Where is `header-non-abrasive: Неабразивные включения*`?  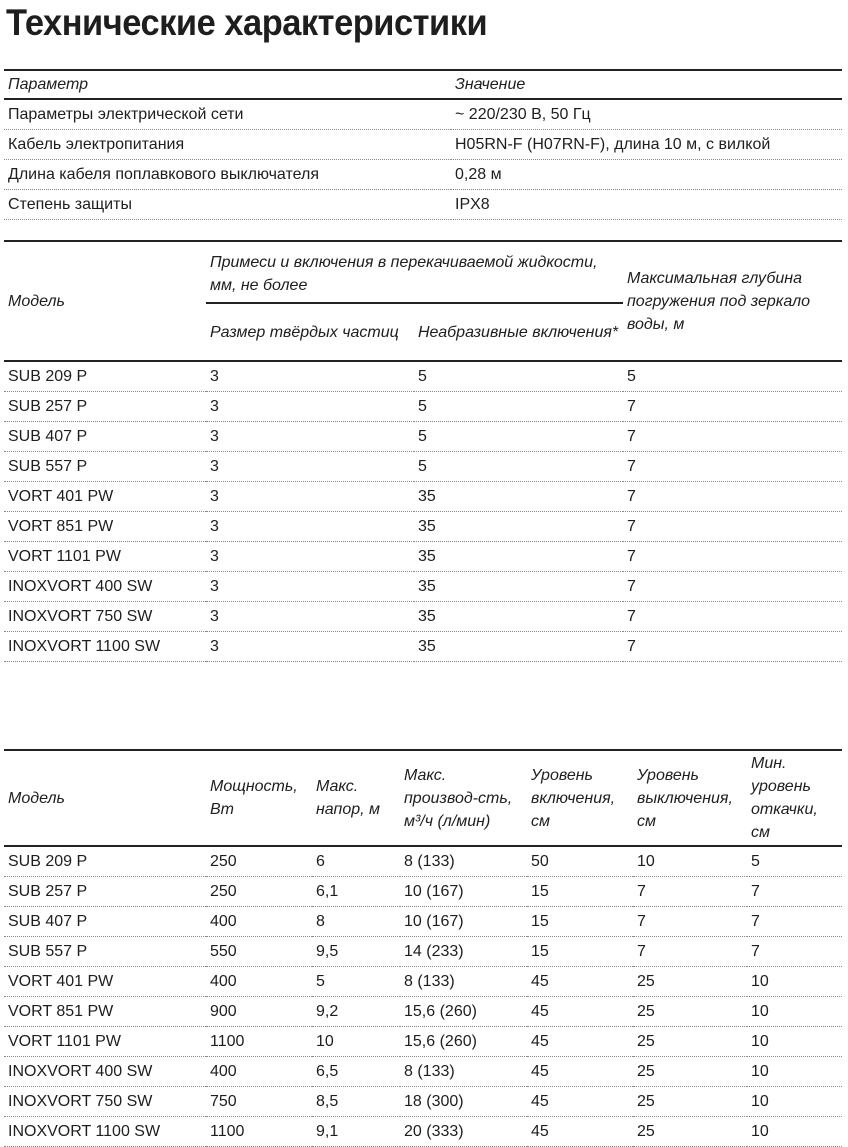
header-non-abrasive: Неабразивные включения* is located at coordinates (518, 331).